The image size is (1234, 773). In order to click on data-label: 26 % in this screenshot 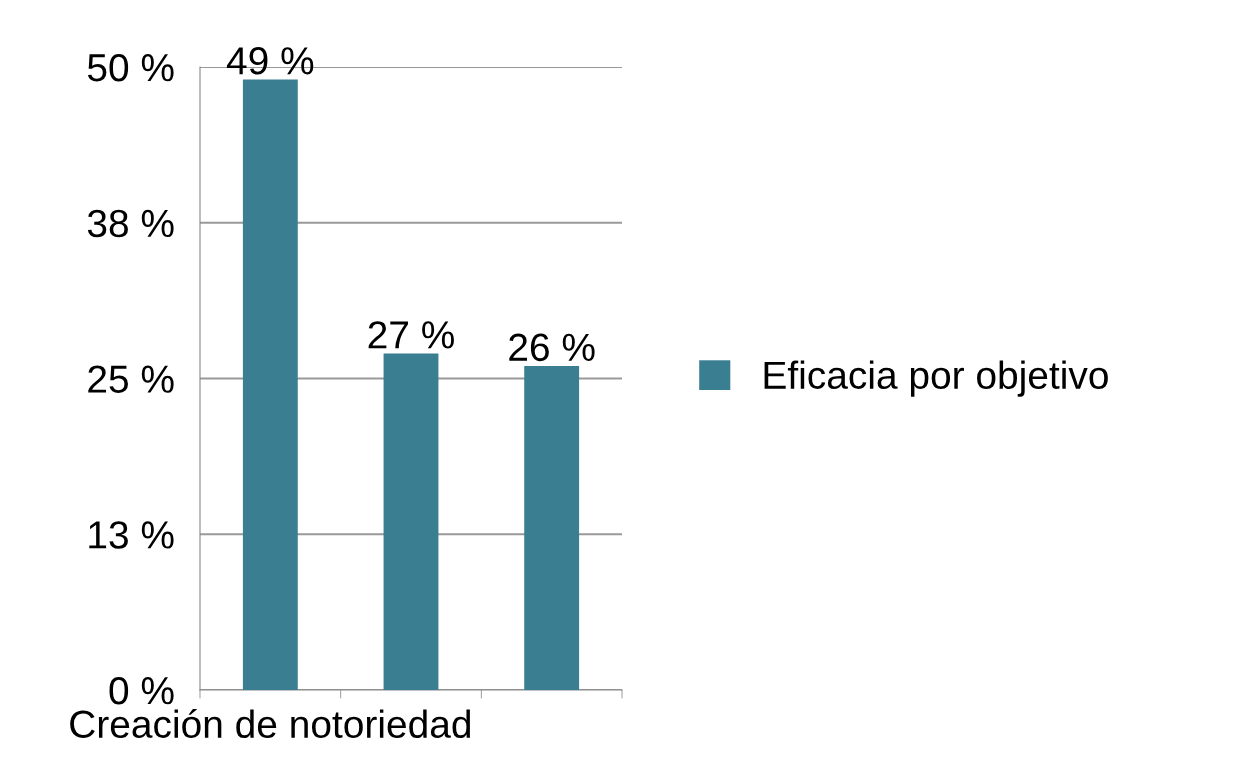, I will do `click(552, 347)`.